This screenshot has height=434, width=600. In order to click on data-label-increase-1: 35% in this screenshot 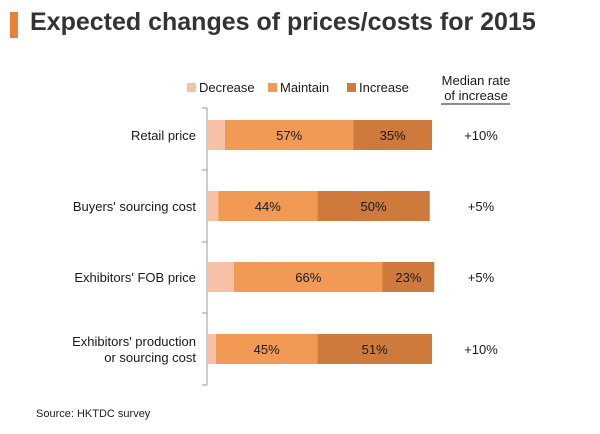, I will do `click(393, 135)`.